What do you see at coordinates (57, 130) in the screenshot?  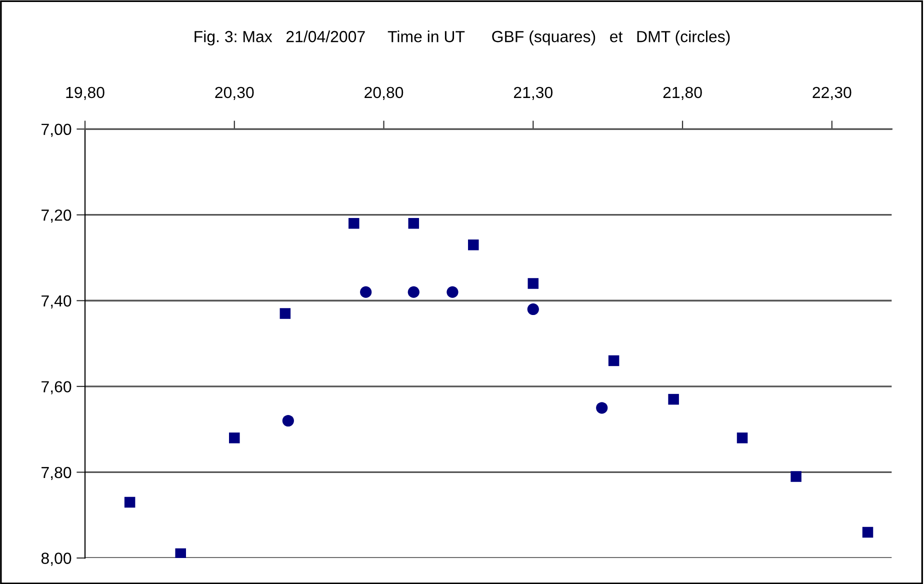 I see `y-tick-label: 7,00` at bounding box center [57, 130].